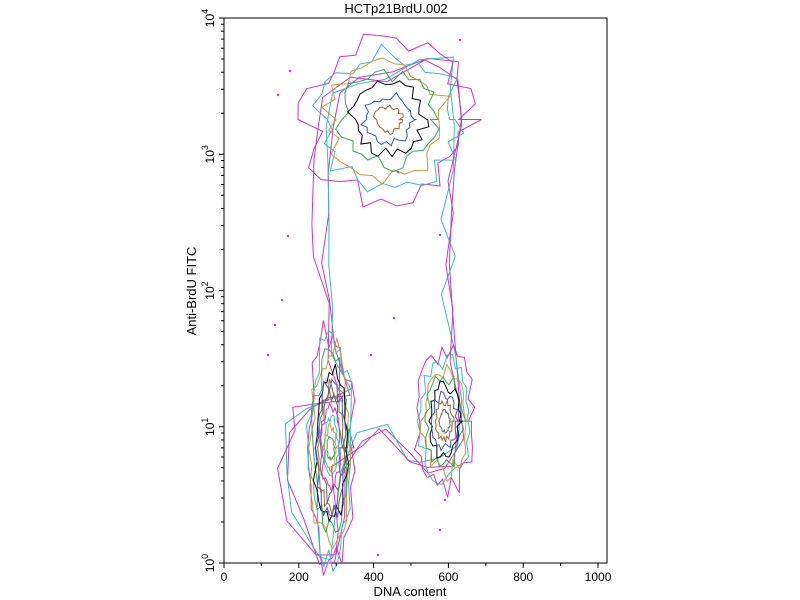 The height and width of the screenshot is (600, 800). Describe the element at coordinates (416, 573) in the screenshot. I see `x-axis-ticks: 0 200 400 600 800 1000` at that location.